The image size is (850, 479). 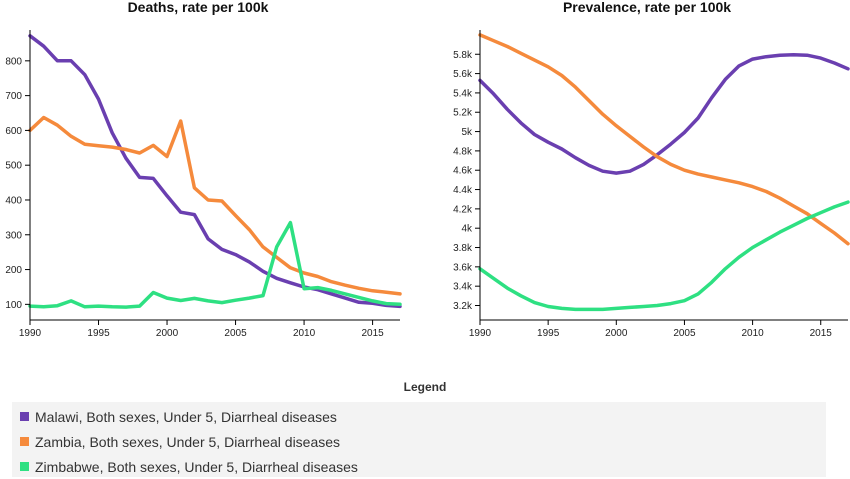 I want to click on y-tick-label: 5.6k, so click(x=463, y=74).